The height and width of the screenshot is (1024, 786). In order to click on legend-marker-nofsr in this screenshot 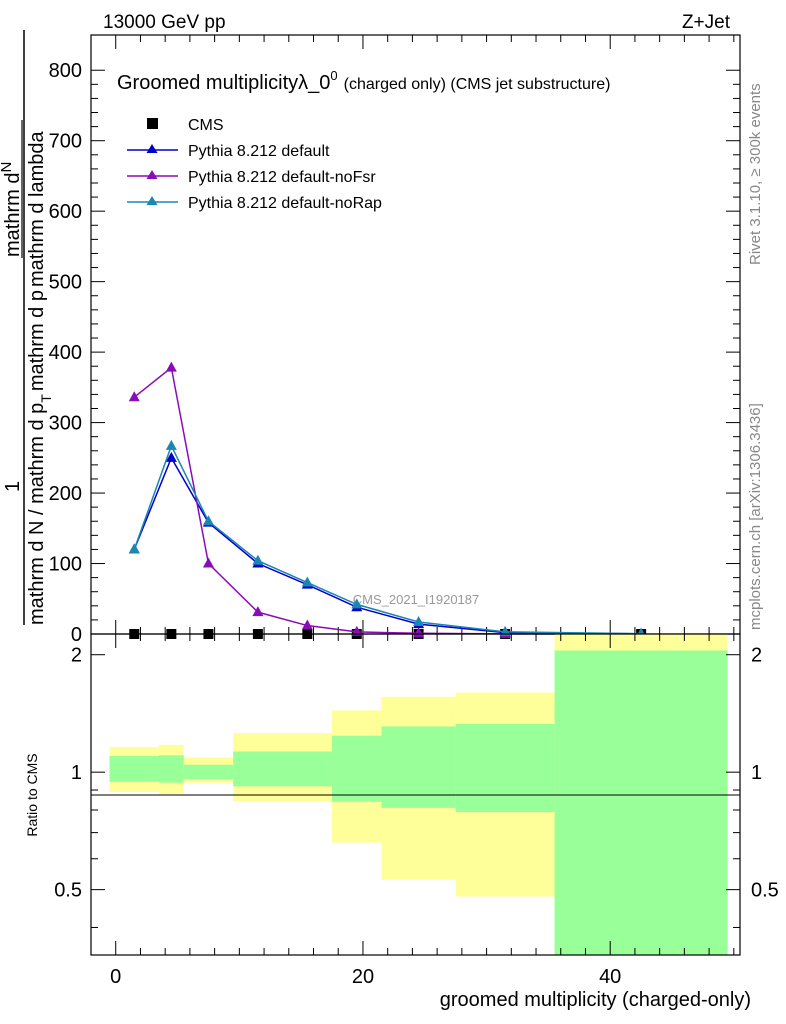, I will do `click(152, 174)`.